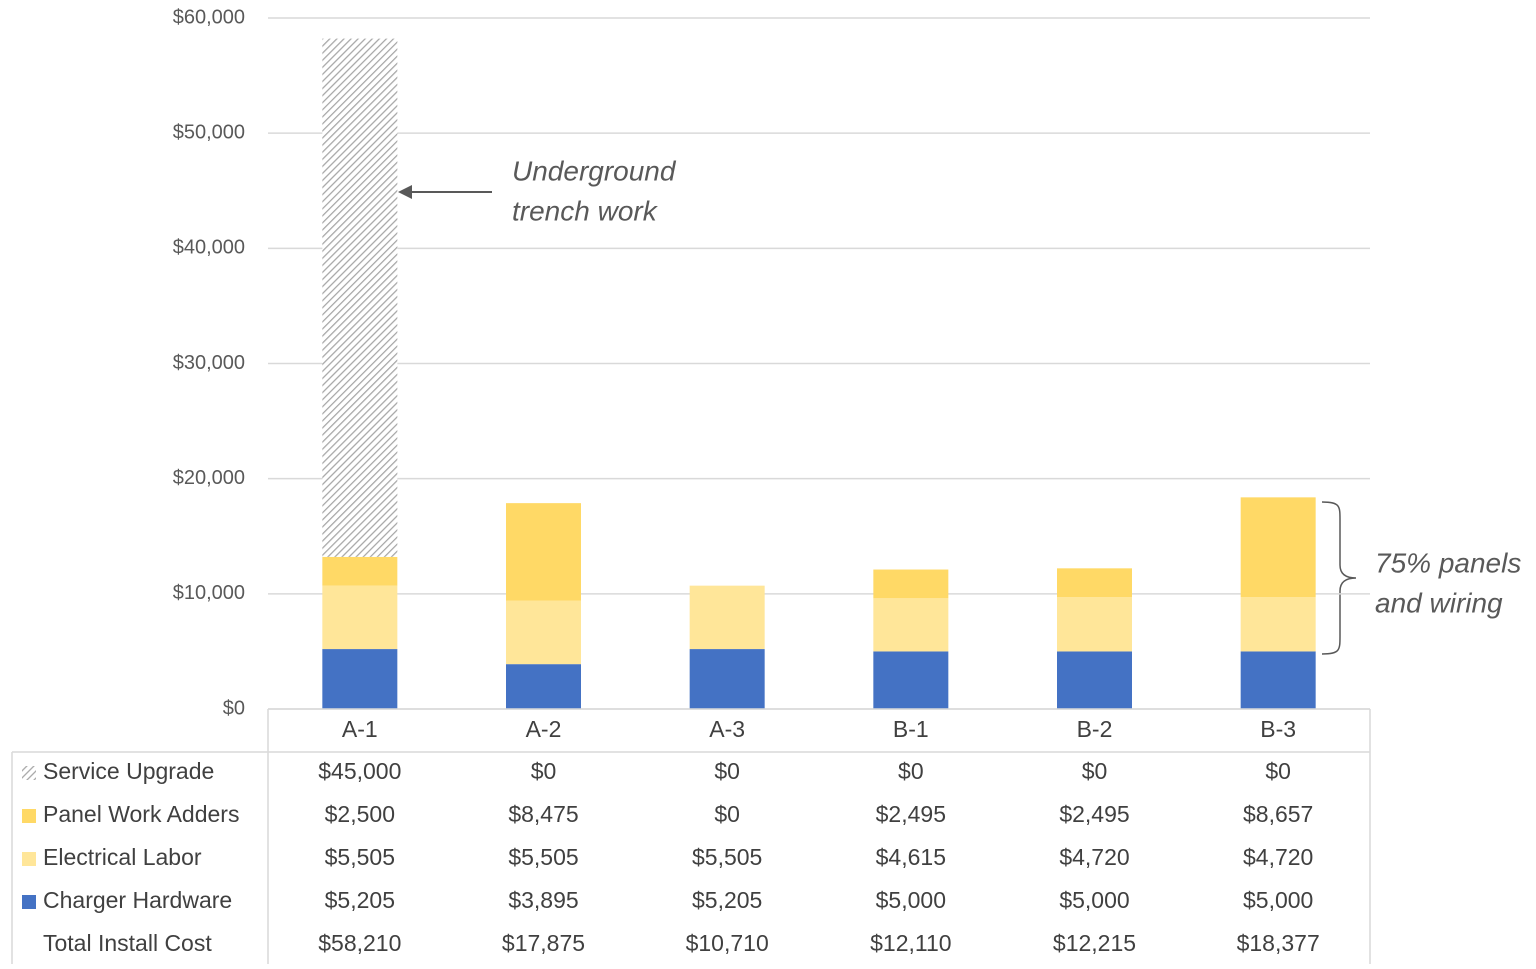 This screenshot has width=1536, height=969. Describe the element at coordinates (209, 17) in the screenshot. I see `y-tick-label: $60,000` at that location.